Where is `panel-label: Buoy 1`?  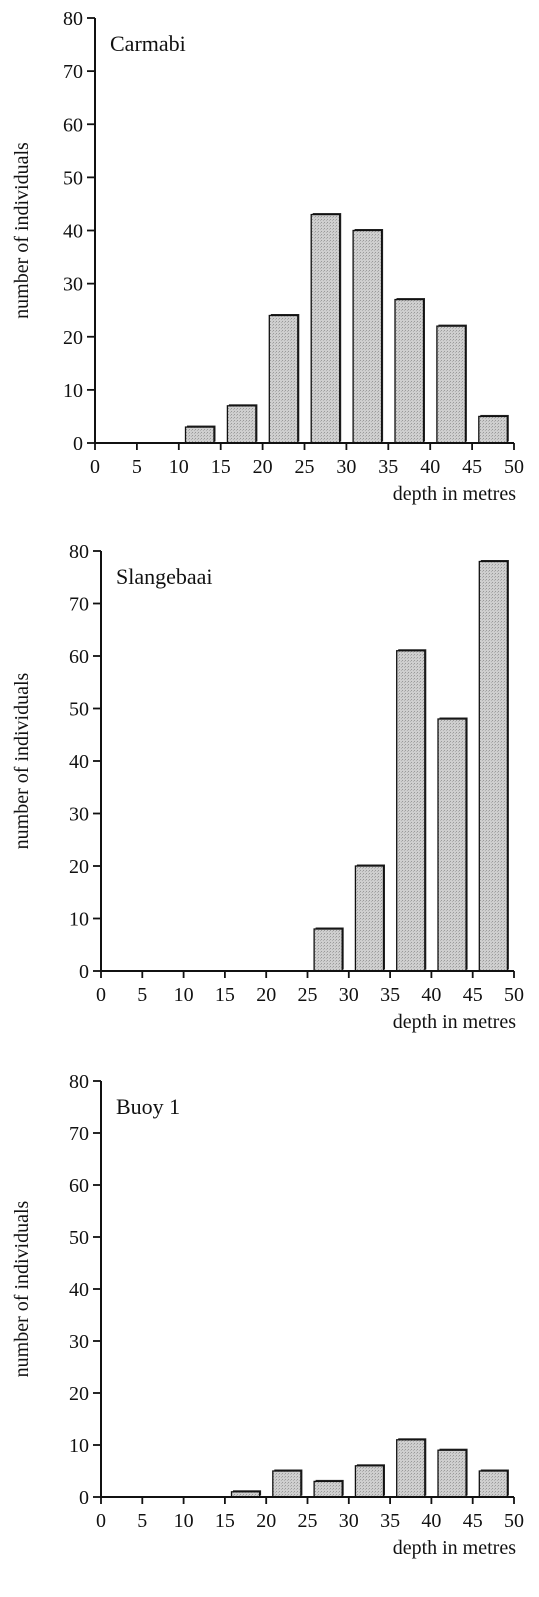
panel-label: Buoy 1 is located at coordinates (148, 1106).